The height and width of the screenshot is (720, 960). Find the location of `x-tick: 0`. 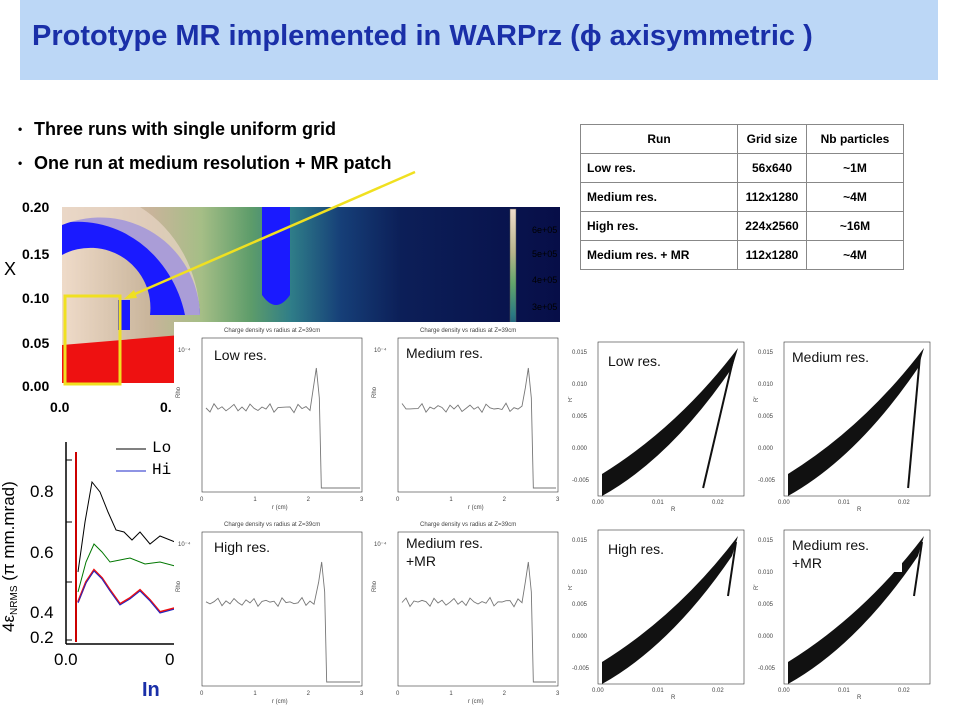

x-tick: 0 is located at coordinates (170, 659).